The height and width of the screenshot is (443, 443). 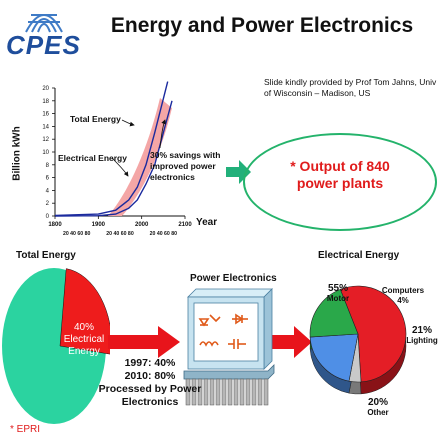 I want to click on electrical-slice-label: 40% Electrical Energy, so click(x=84, y=340).